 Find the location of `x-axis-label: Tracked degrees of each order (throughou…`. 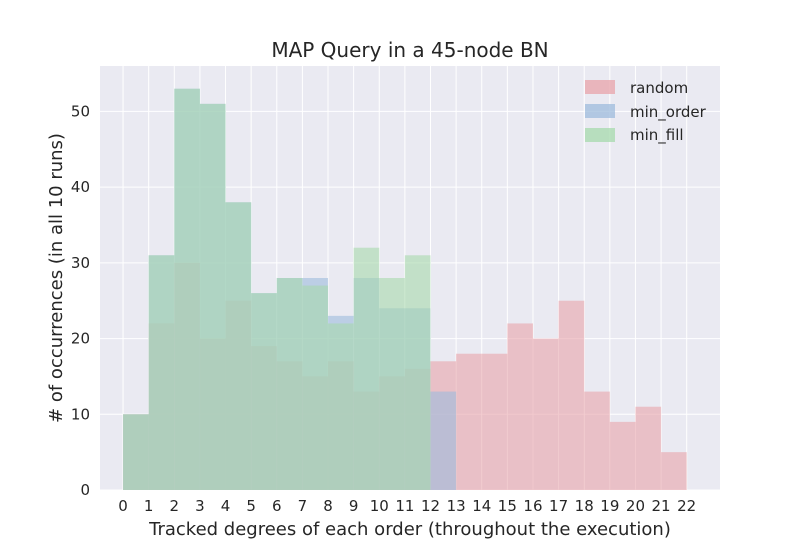

x-axis-label: Tracked degrees of each order (throughou… is located at coordinates (409, 529).